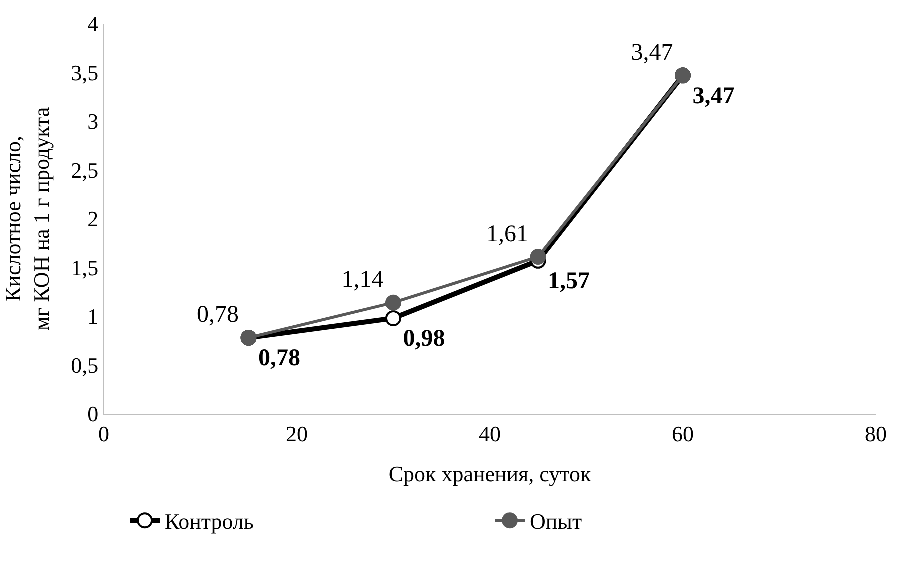  What do you see at coordinates (876, 433) in the screenshot?
I see `x-tick-label: 80` at bounding box center [876, 433].